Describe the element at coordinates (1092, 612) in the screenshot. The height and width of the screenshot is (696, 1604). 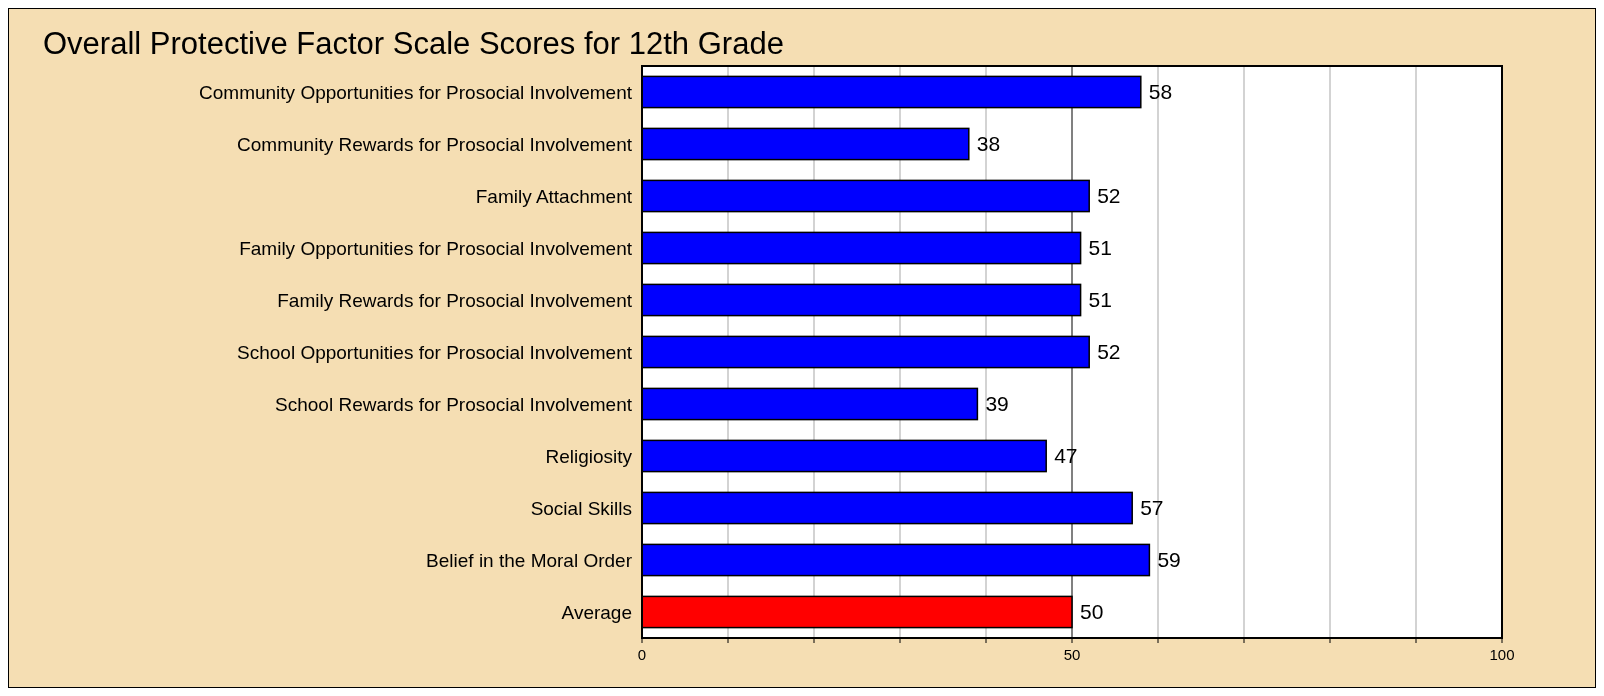
I see `data-label: 50` at that location.